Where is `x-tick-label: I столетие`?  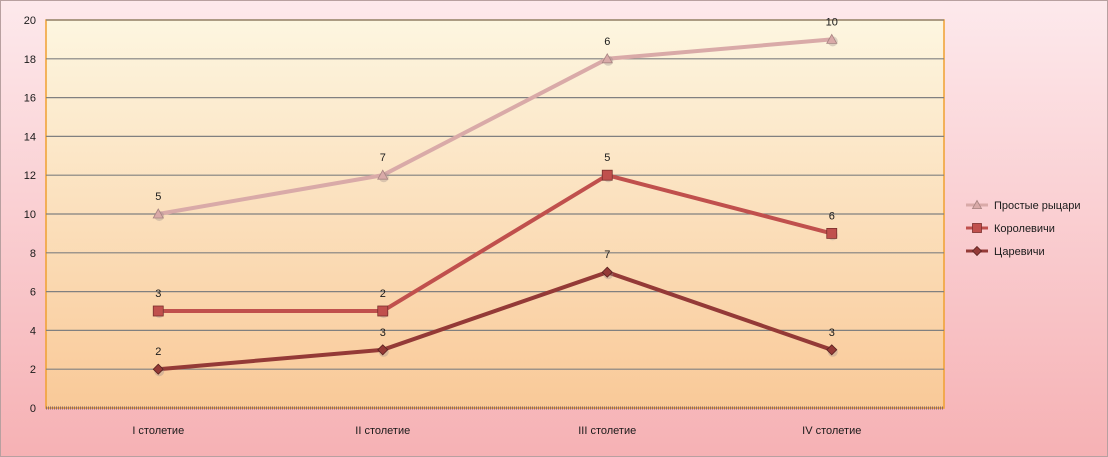 x-tick-label: I столетие is located at coordinates (158, 431).